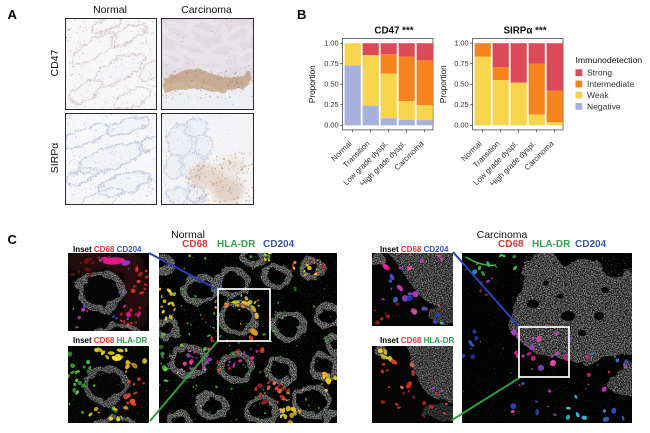 This screenshot has height=433, width=650. Describe the element at coordinates (598, 95) in the screenshot. I see `svg-text: Weak` at that location.